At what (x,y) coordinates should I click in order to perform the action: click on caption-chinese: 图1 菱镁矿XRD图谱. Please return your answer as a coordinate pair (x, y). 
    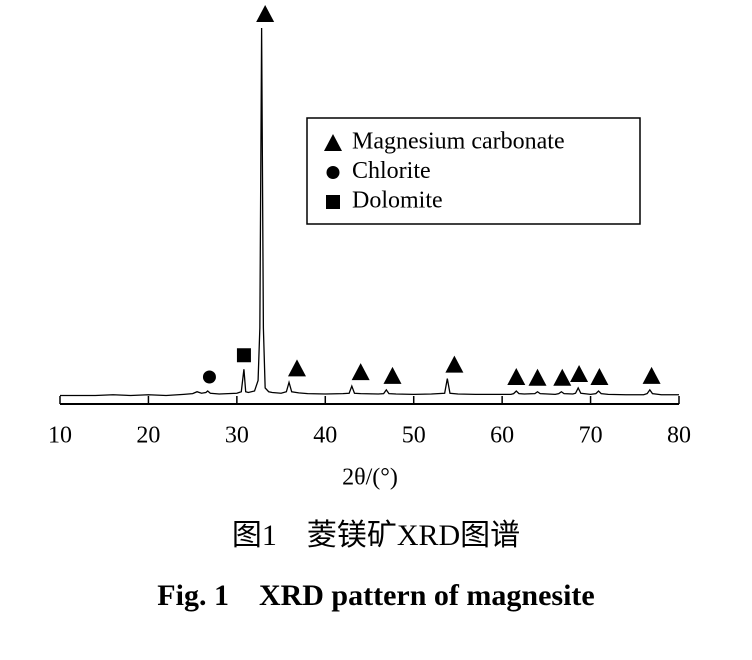
    Looking at the image, I should click on (376, 535).